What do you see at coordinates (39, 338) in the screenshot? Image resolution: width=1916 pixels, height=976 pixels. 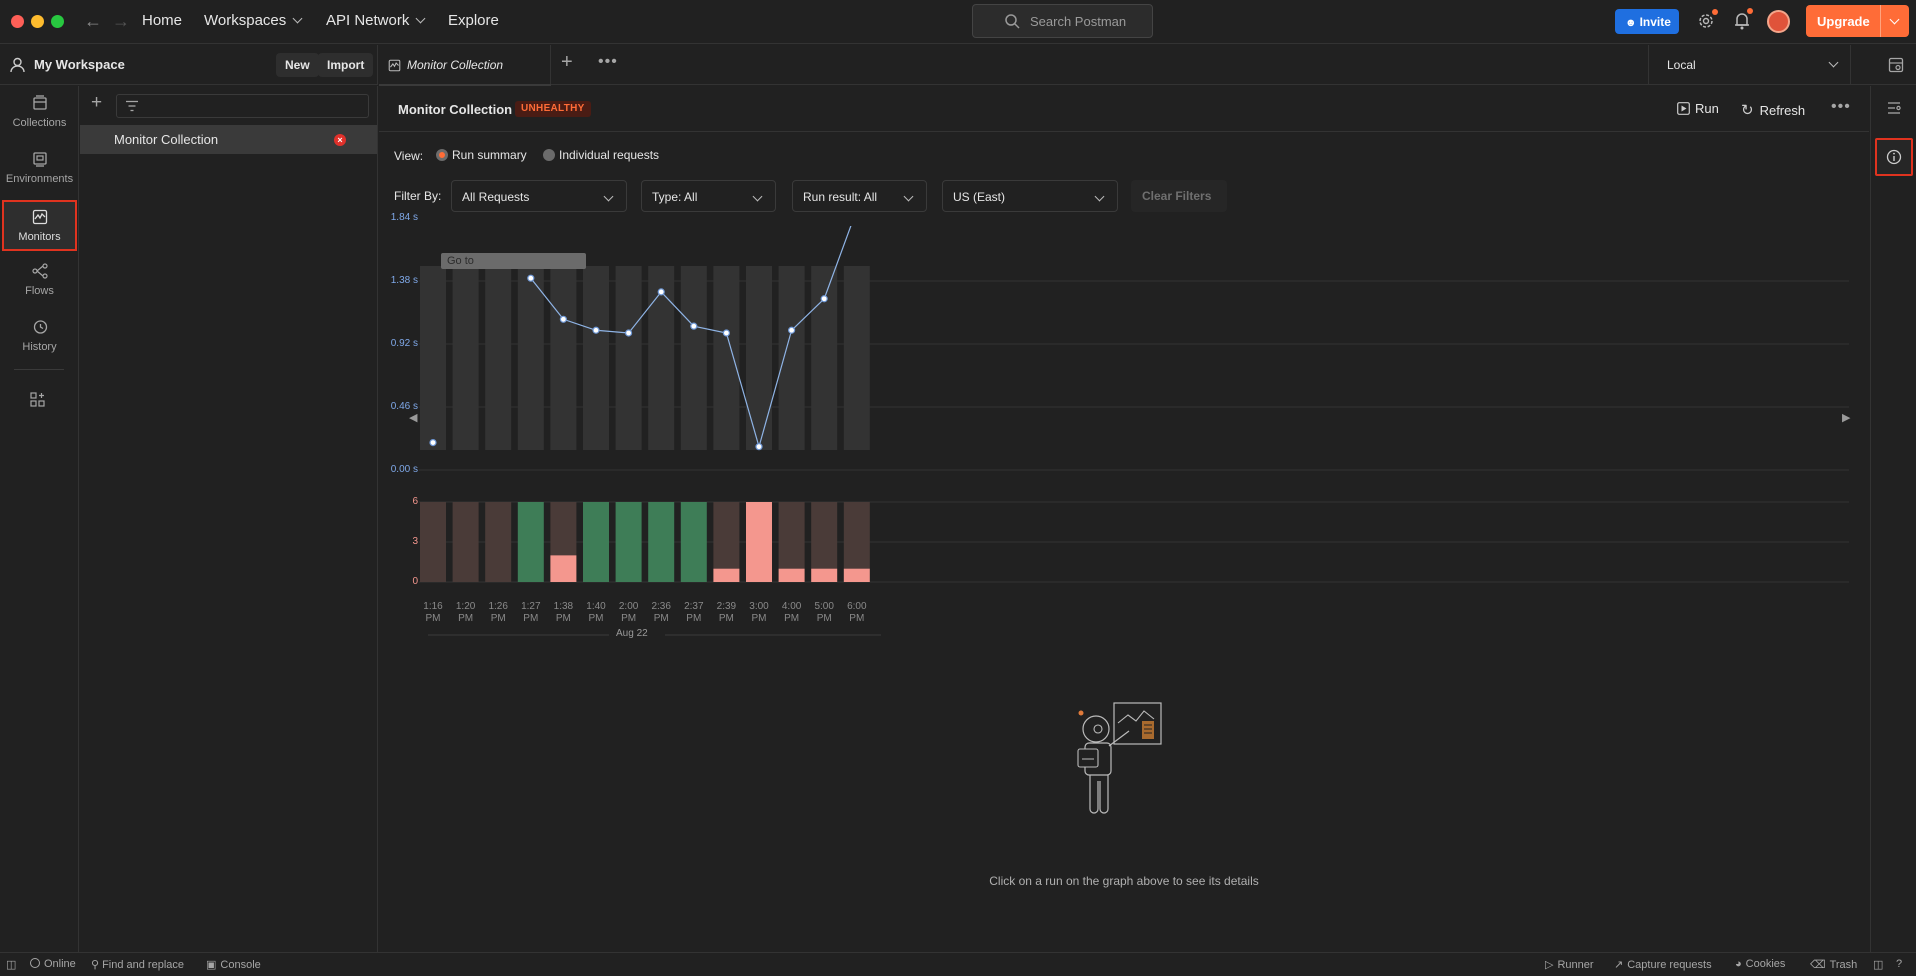 I see `sidebar-item-history: History` at bounding box center [39, 338].